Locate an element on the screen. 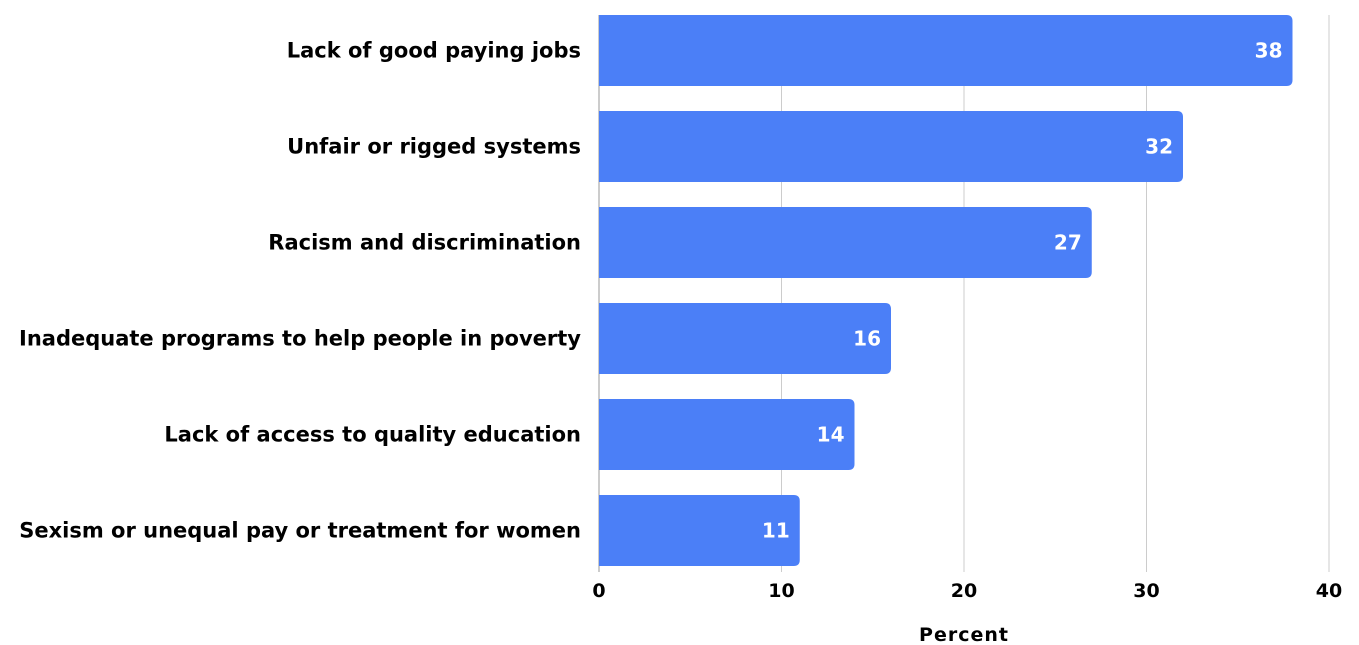  x-tick-label: 20 is located at coordinates (964, 591).